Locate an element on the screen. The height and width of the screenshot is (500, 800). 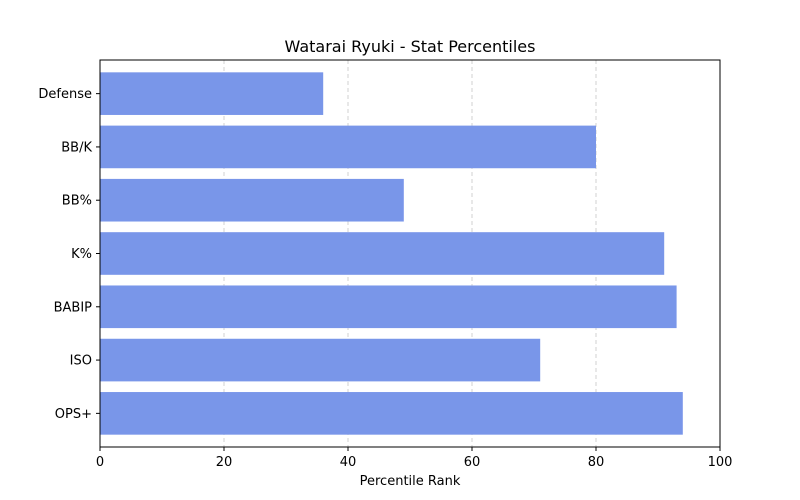
x-axis-ticks: 0 20 40 60 80 100 is located at coordinates (414, 458).